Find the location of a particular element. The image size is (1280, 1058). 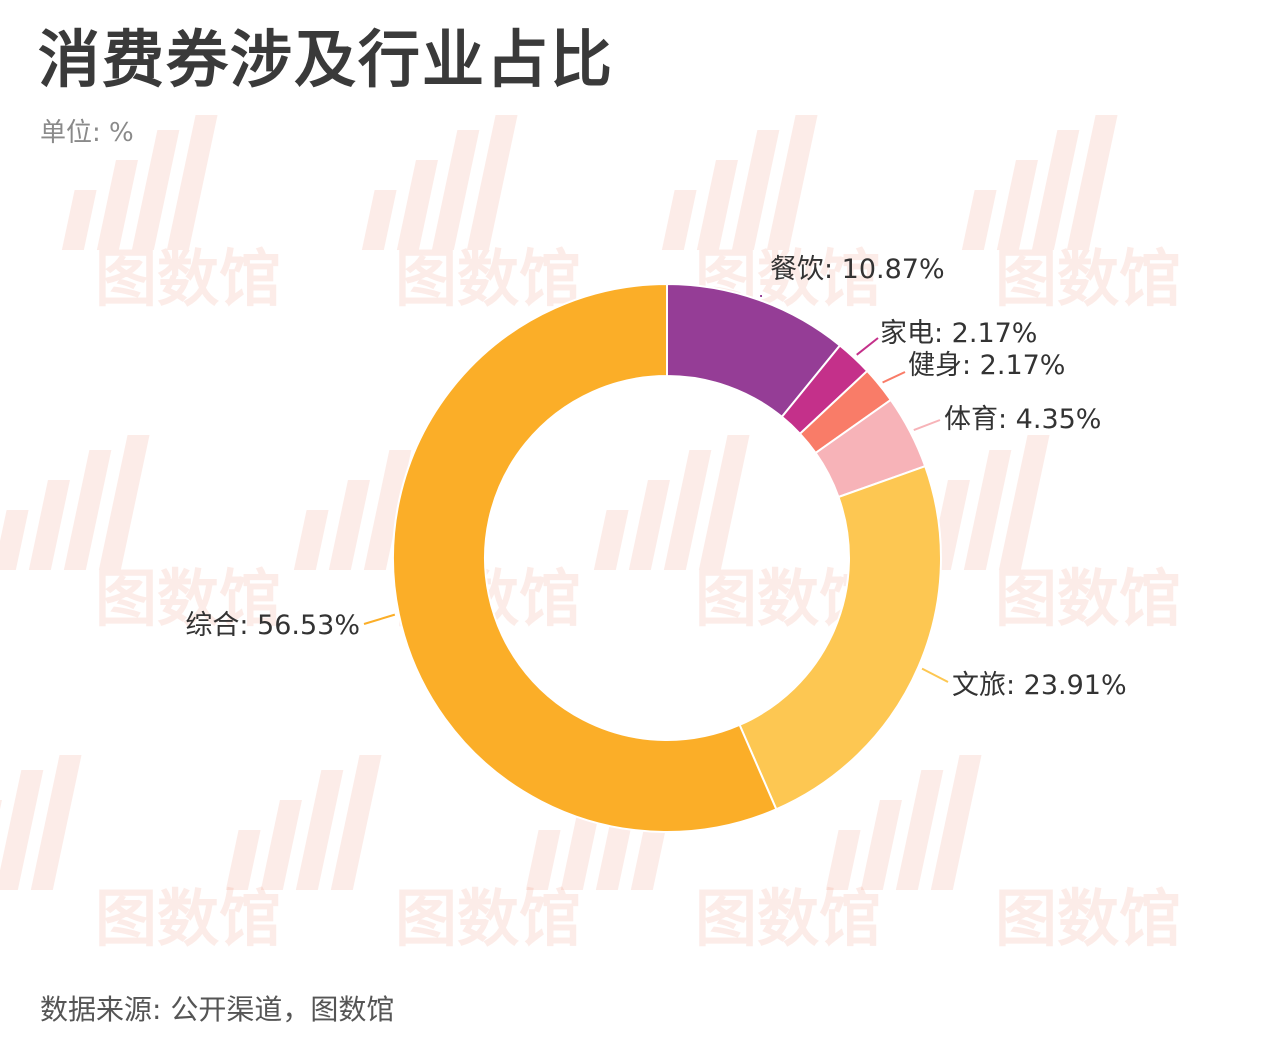

slice-label: 家电: 2.17% is located at coordinates (958, 333).